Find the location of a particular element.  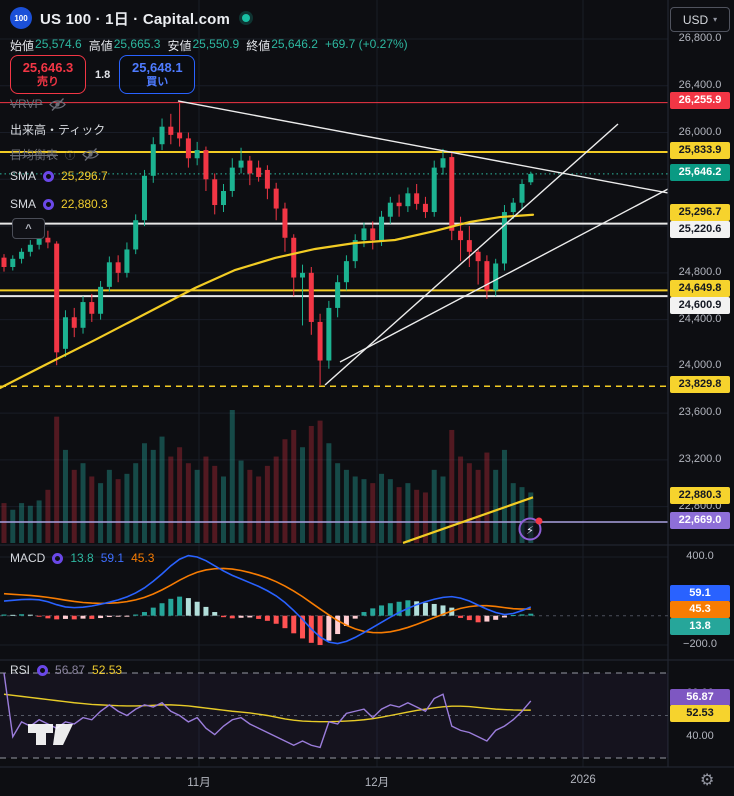

low-value: 25,550.9 is located at coordinates (216, 44).